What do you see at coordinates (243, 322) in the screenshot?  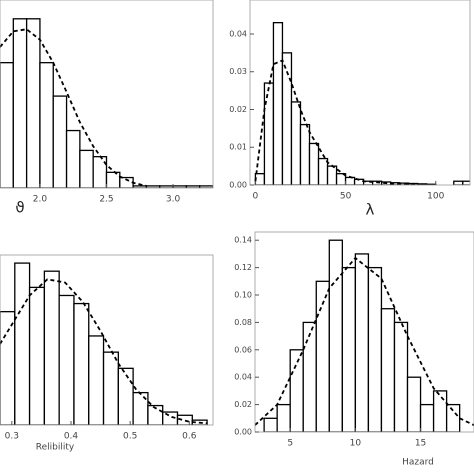 I see `y-tick-label: 0.08` at bounding box center [243, 322].